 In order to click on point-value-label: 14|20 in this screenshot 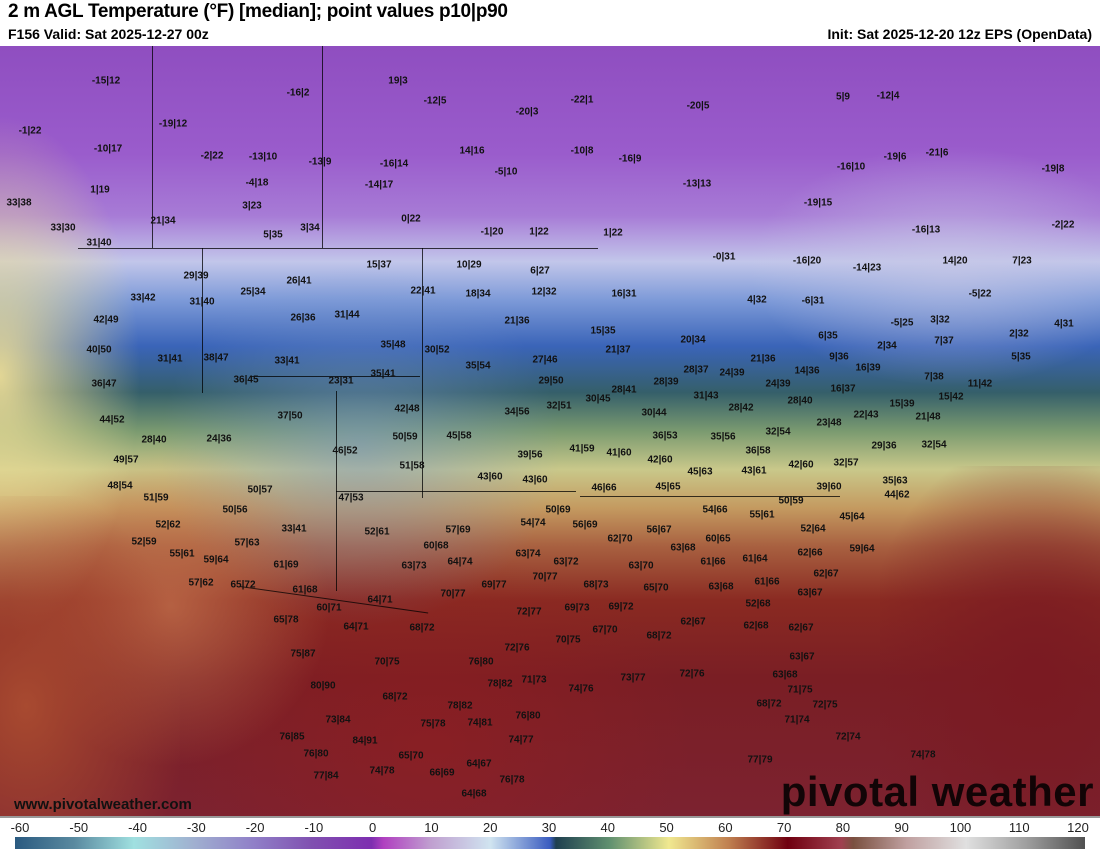, I will do `click(955, 261)`.